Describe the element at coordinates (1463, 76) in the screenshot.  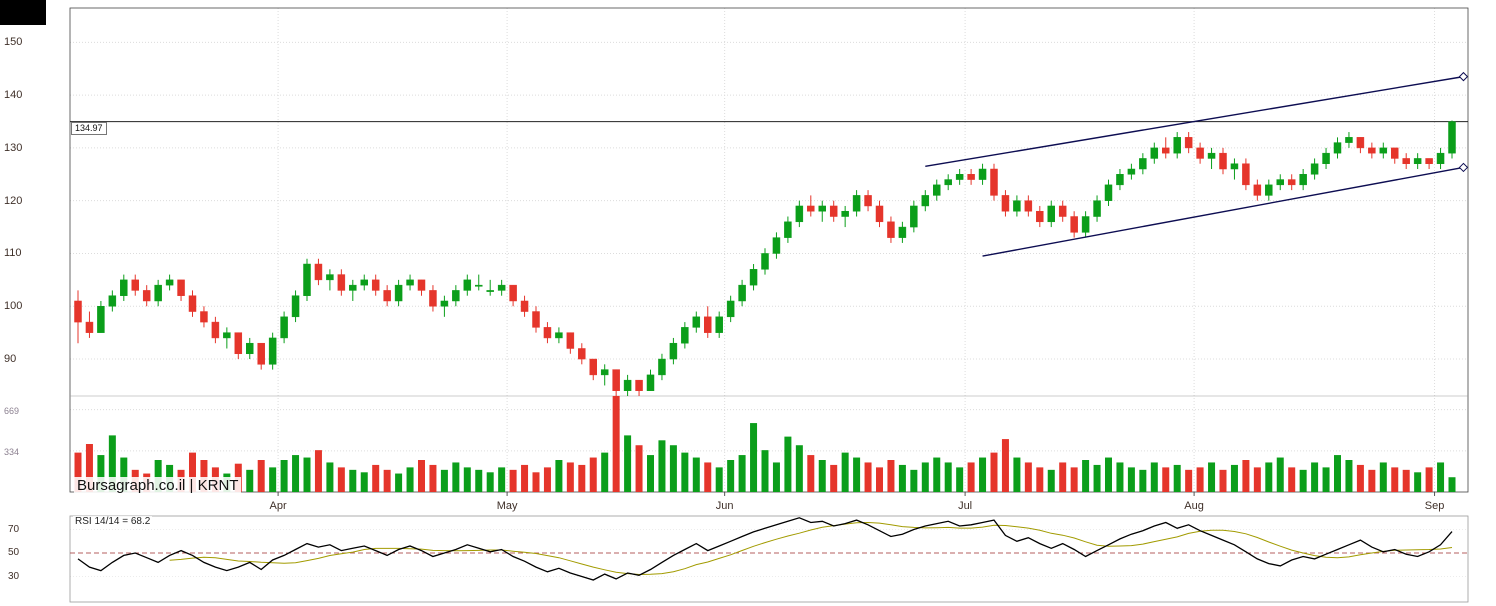
I see `upper-channel-endpoint-diamond` at that location.